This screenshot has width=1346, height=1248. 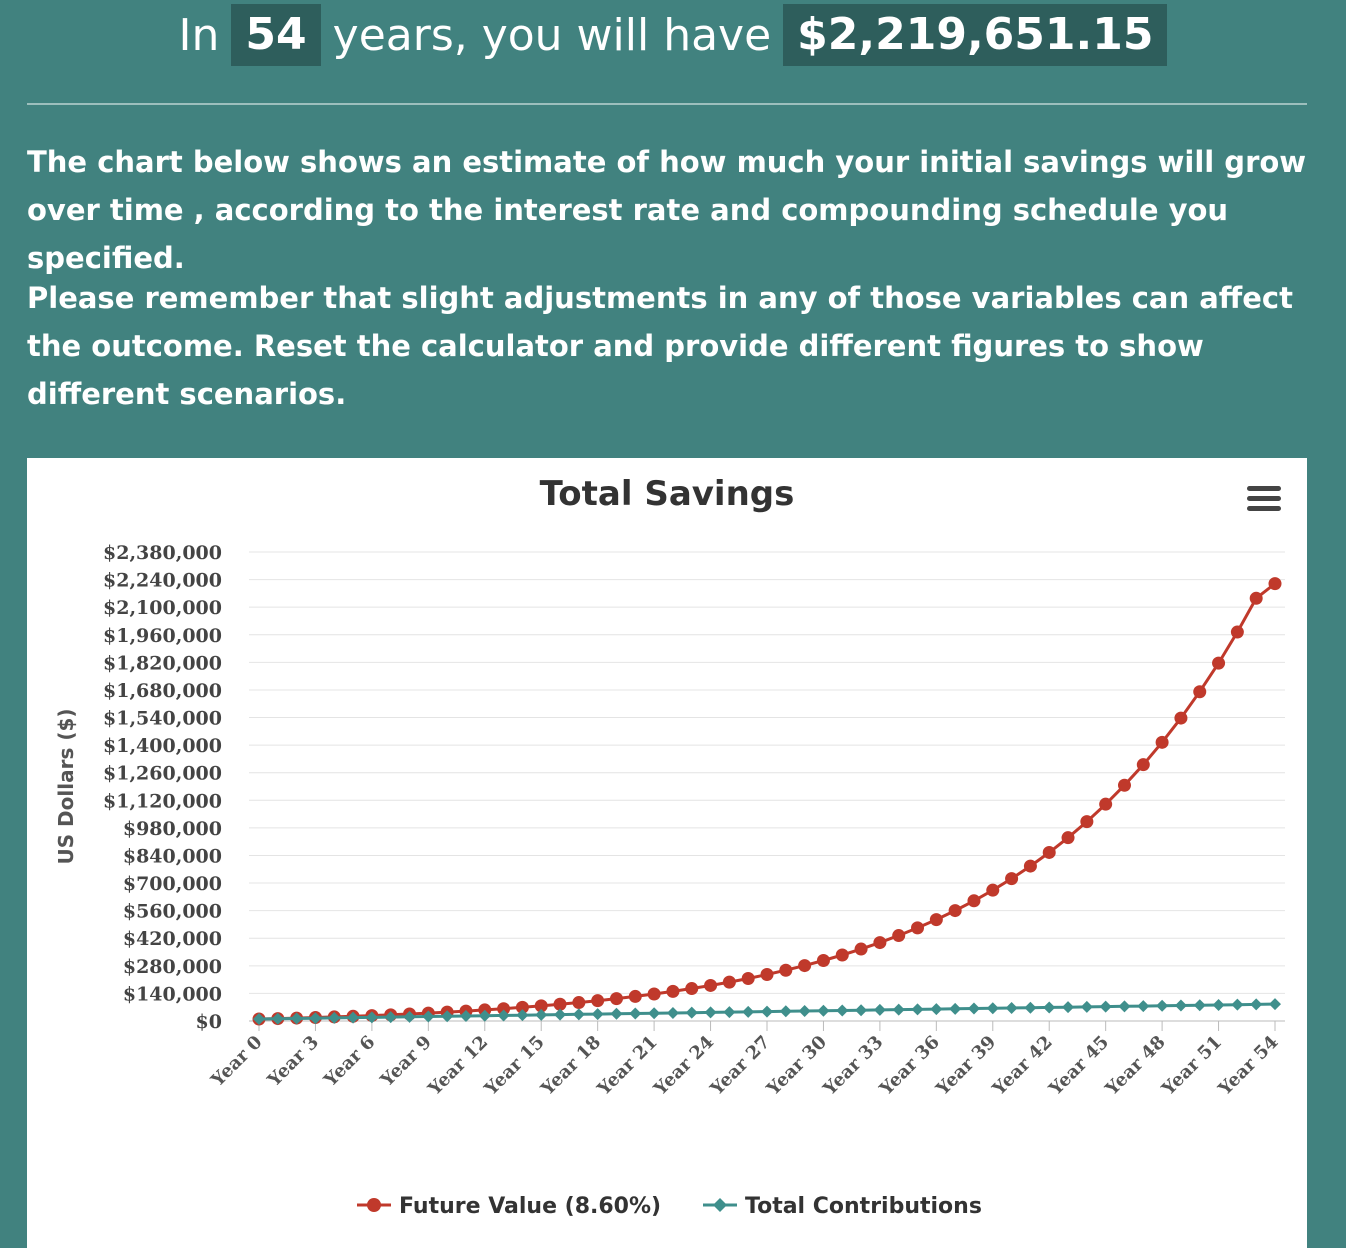 What do you see at coordinates (720, 1205) in the screenshot?
I see `legend-marker` at bounding box center [720, 1205].